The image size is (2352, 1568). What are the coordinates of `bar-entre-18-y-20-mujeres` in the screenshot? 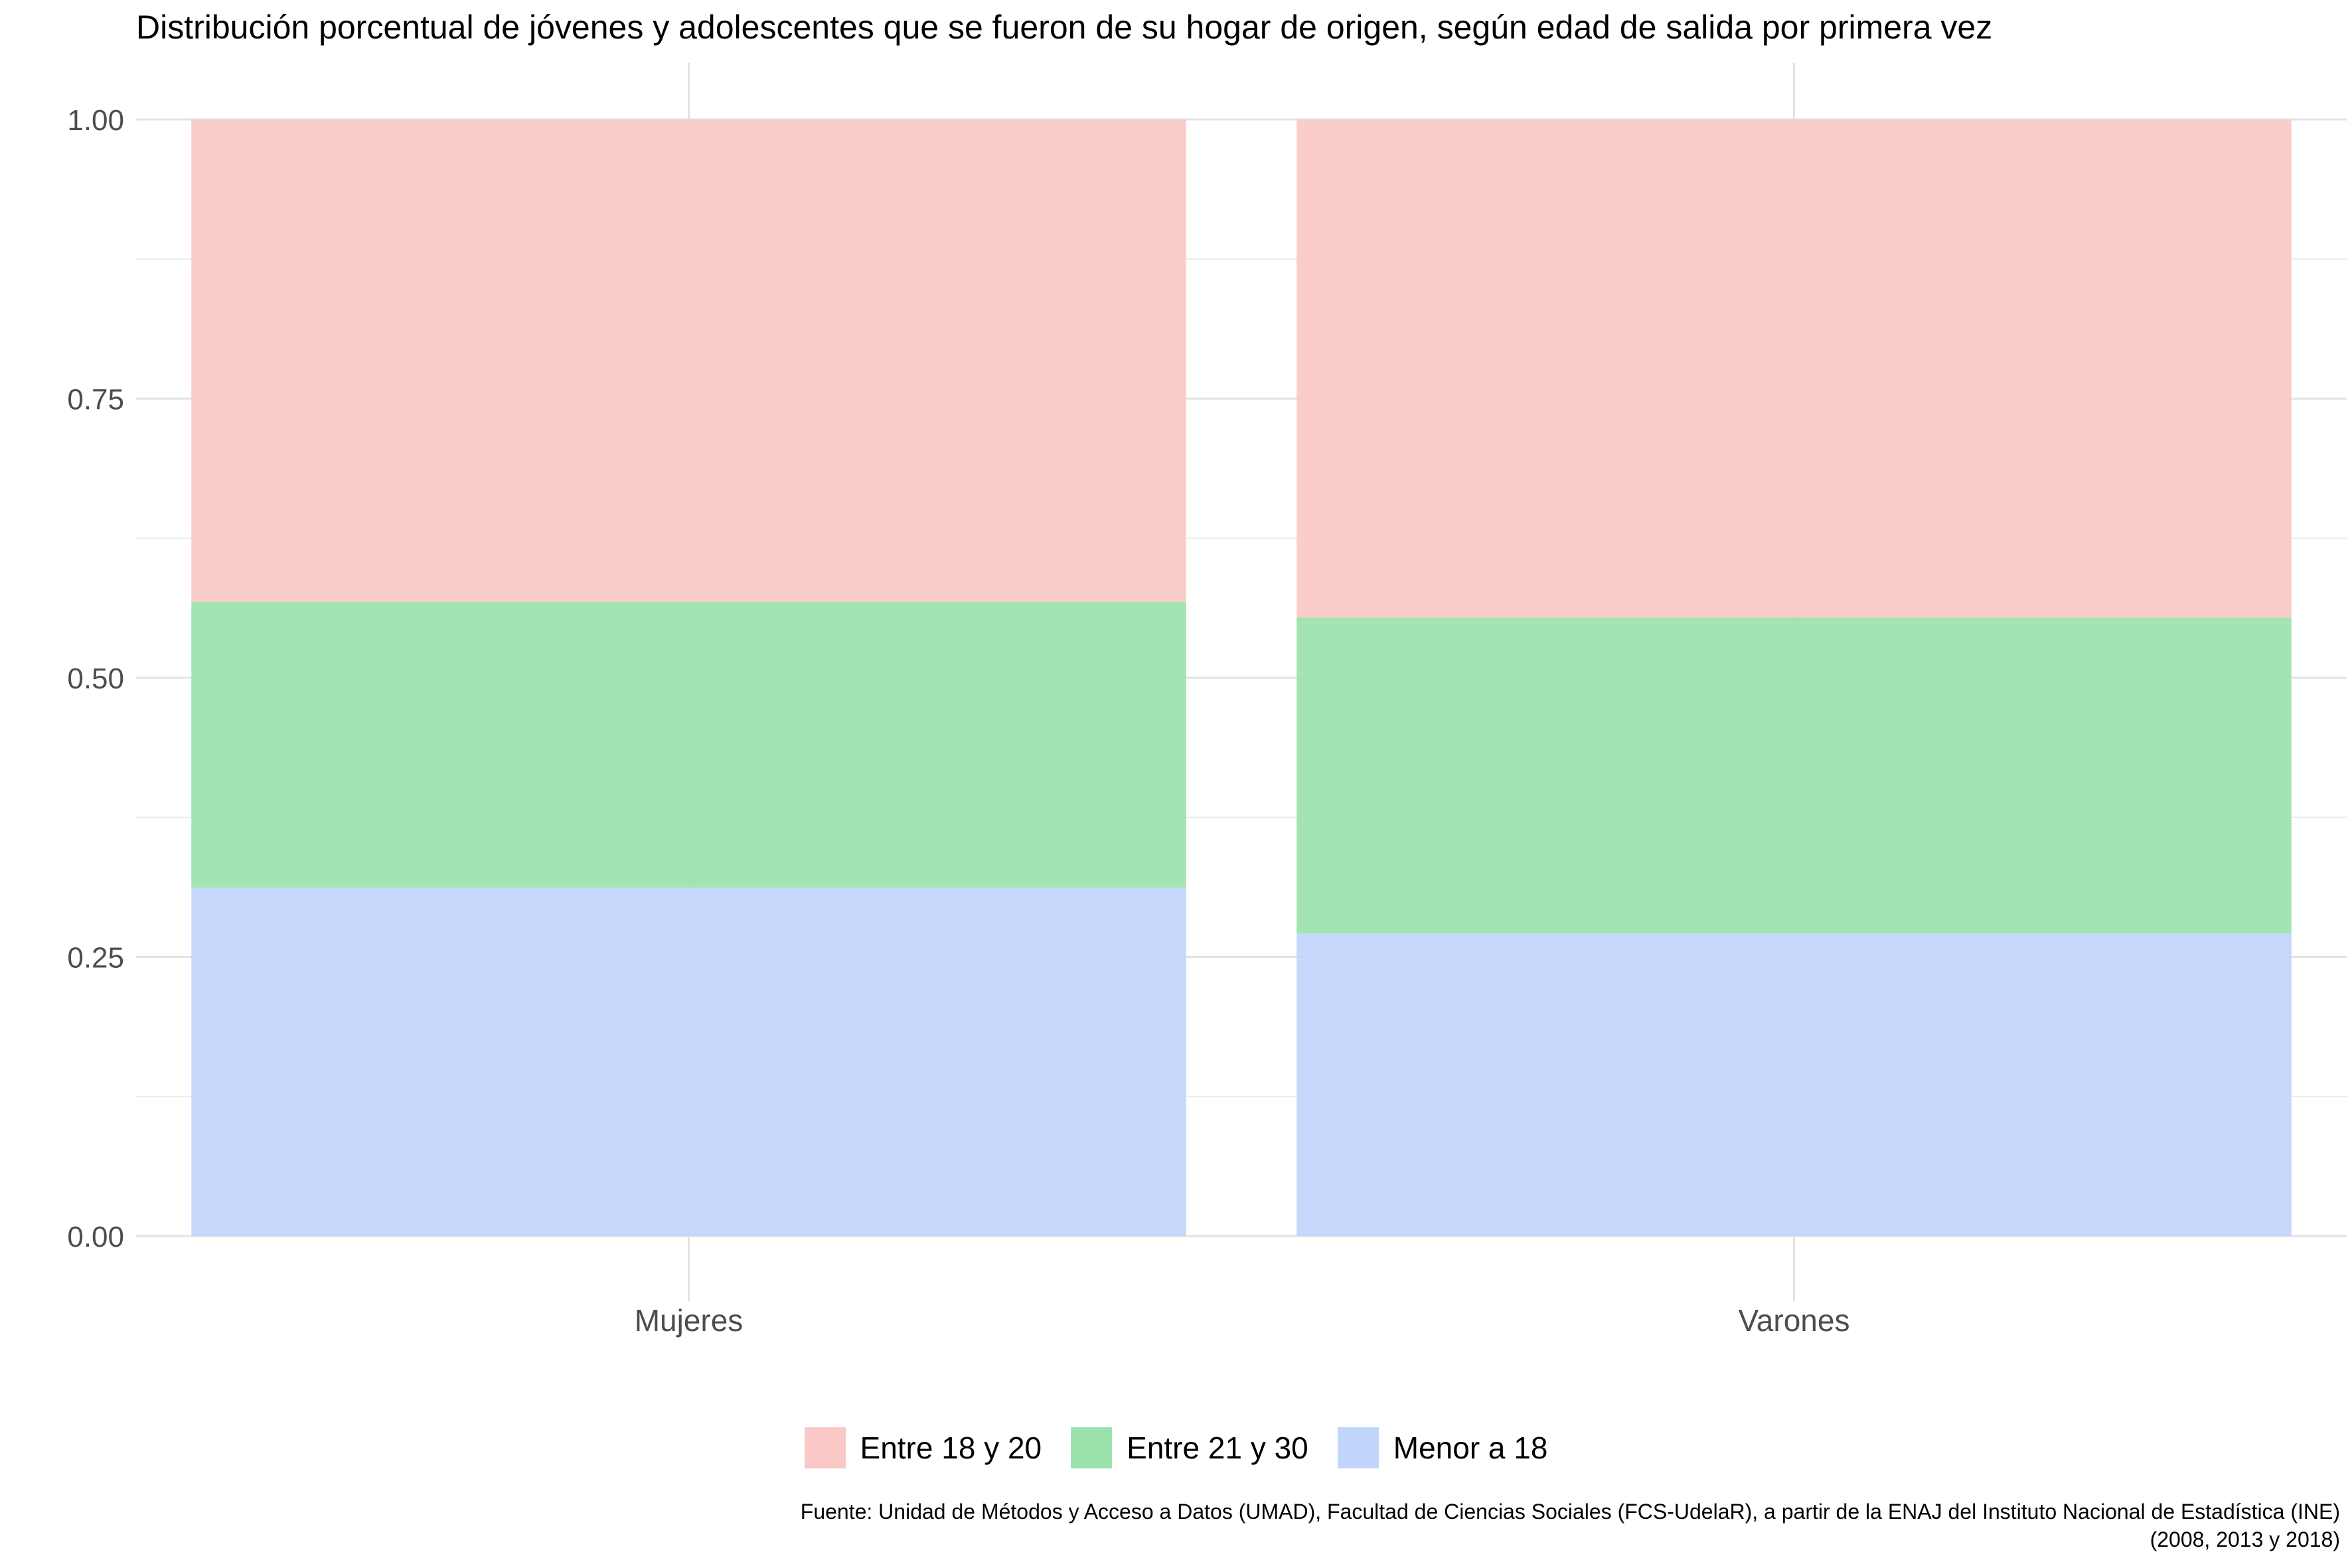 It's located at (689, 361).